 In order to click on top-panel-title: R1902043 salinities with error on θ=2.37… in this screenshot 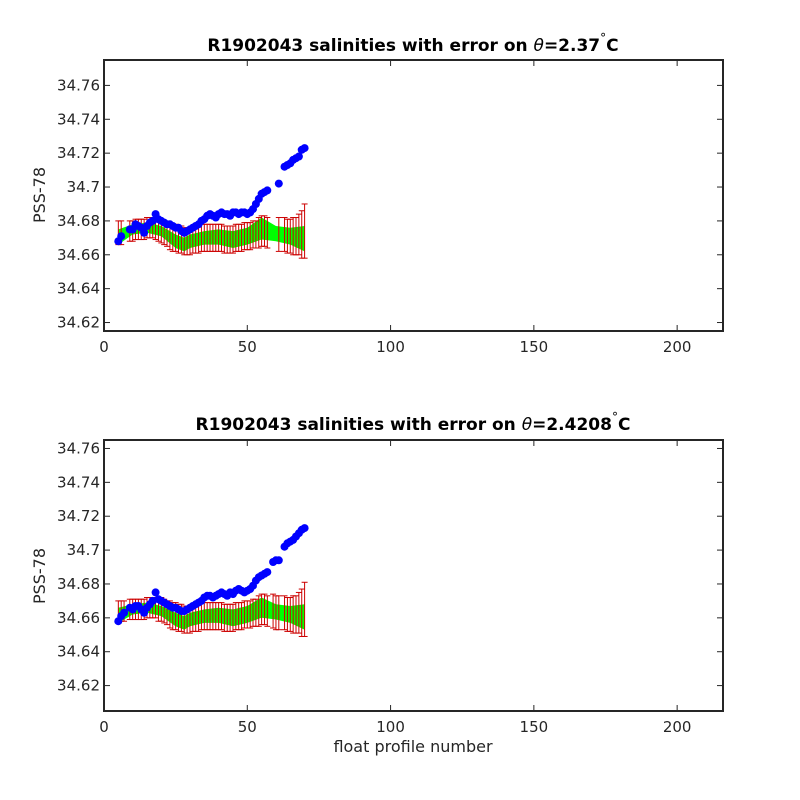, I will do `click(412, 43)`.